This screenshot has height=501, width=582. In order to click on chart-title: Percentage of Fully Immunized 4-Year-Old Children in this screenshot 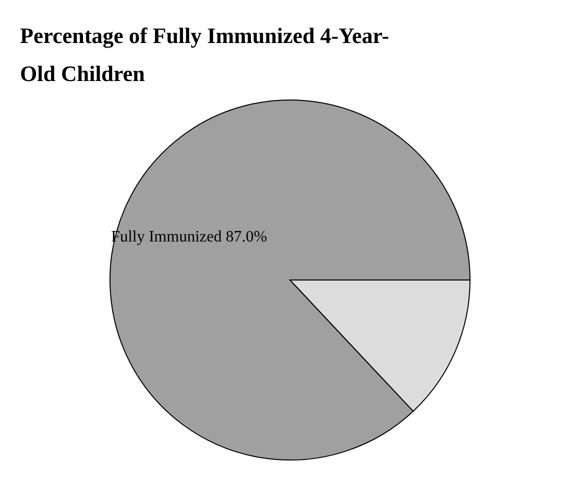, I will do `click(205, 54)`.